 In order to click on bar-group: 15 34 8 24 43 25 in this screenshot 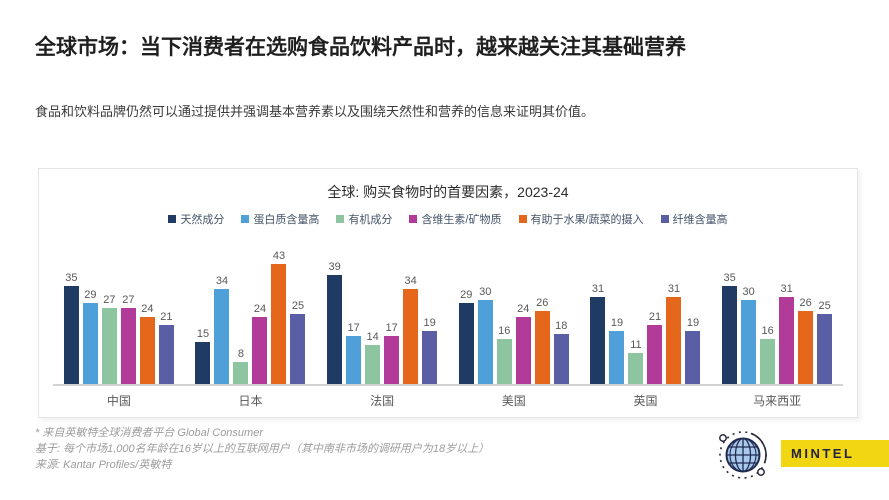, I will do `click(250, 317)`.